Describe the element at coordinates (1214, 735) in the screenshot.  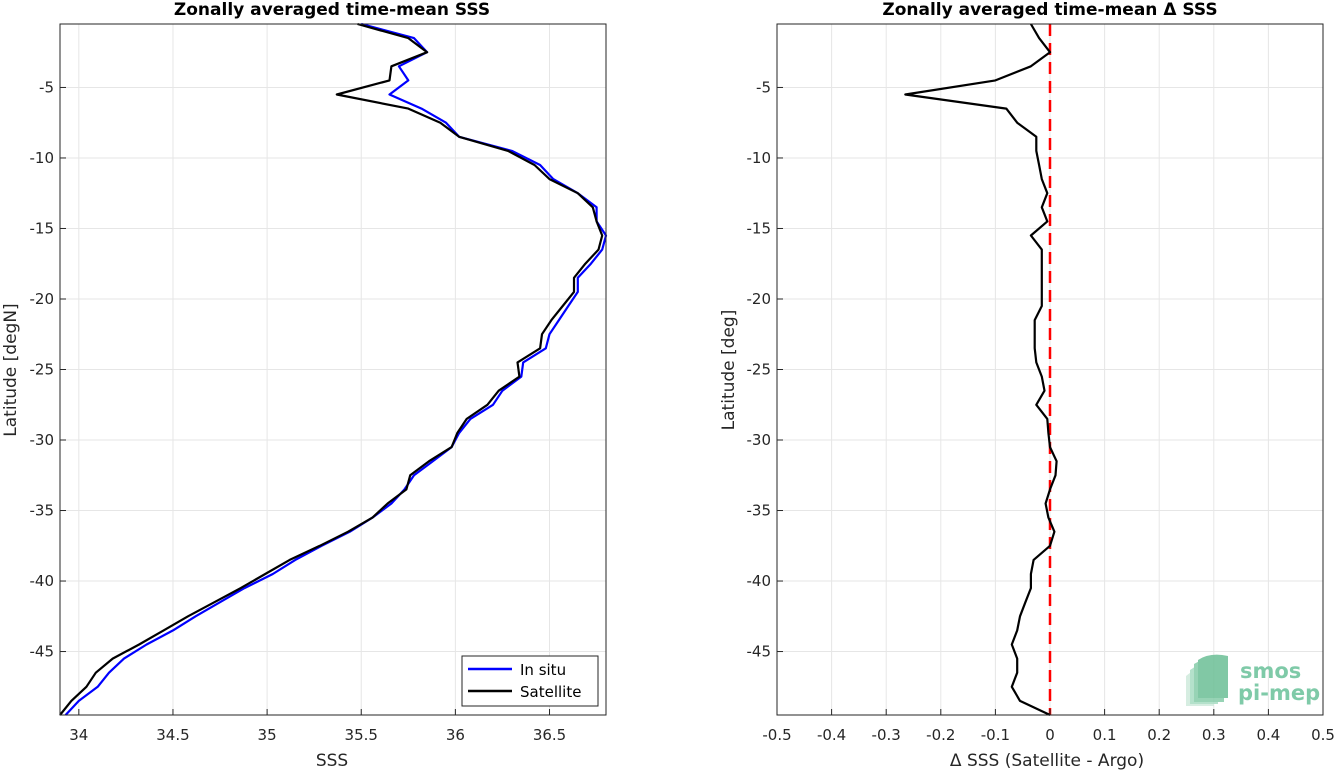
I see `right-x-tick-label: 0.3` at that location.